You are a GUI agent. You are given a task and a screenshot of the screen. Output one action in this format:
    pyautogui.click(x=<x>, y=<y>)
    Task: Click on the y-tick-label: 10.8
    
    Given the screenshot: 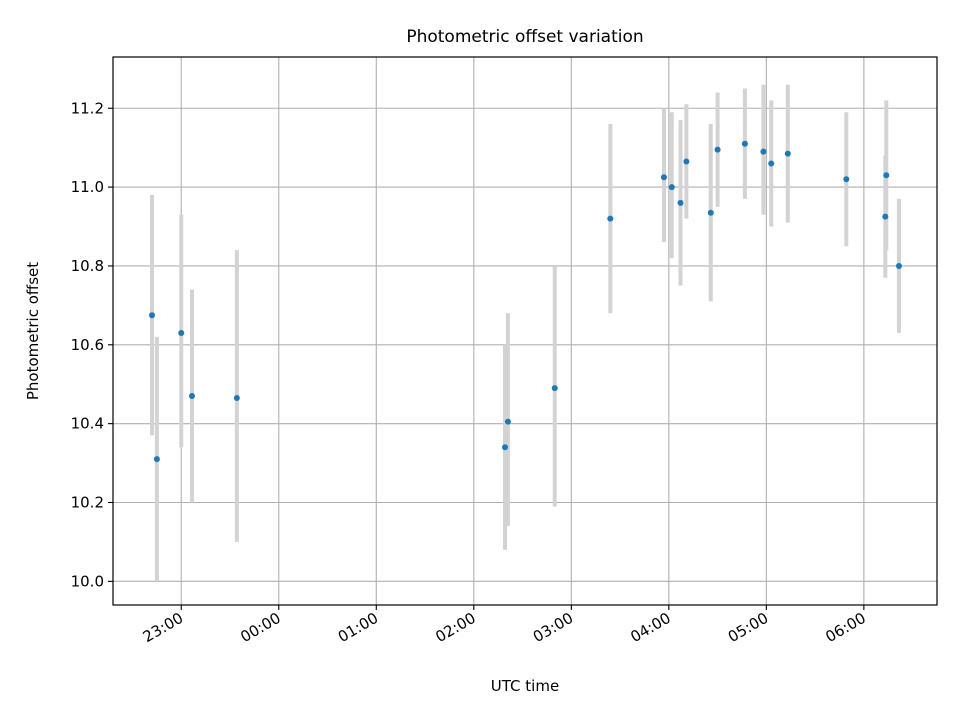 What is the action you would take?
    pyautogui.click(x=87, y=266)
    